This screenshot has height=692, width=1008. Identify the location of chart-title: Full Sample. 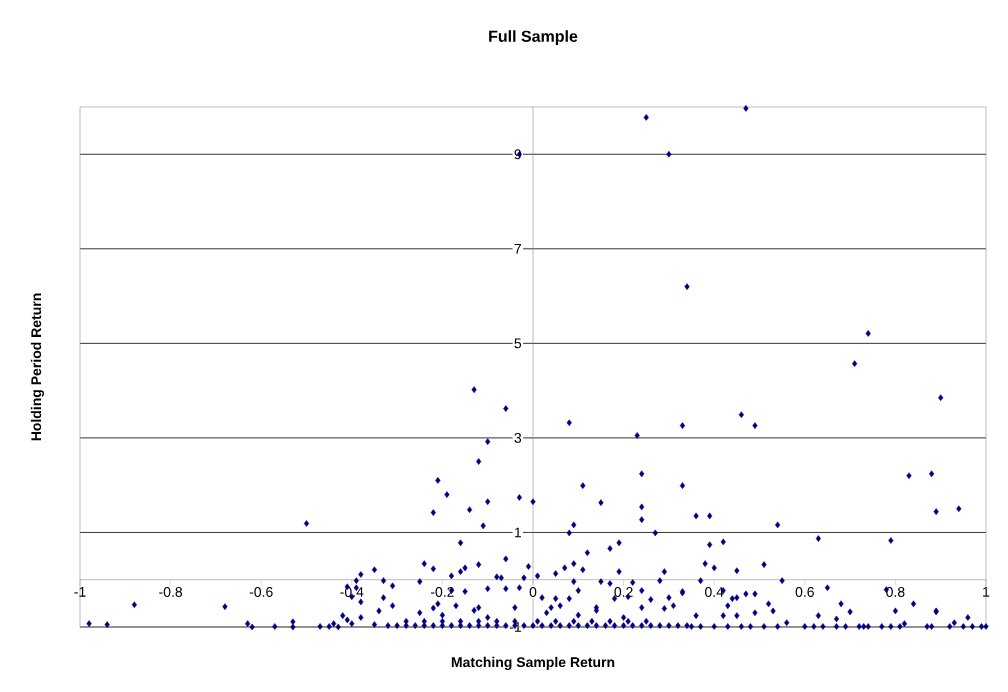
(533, 38).